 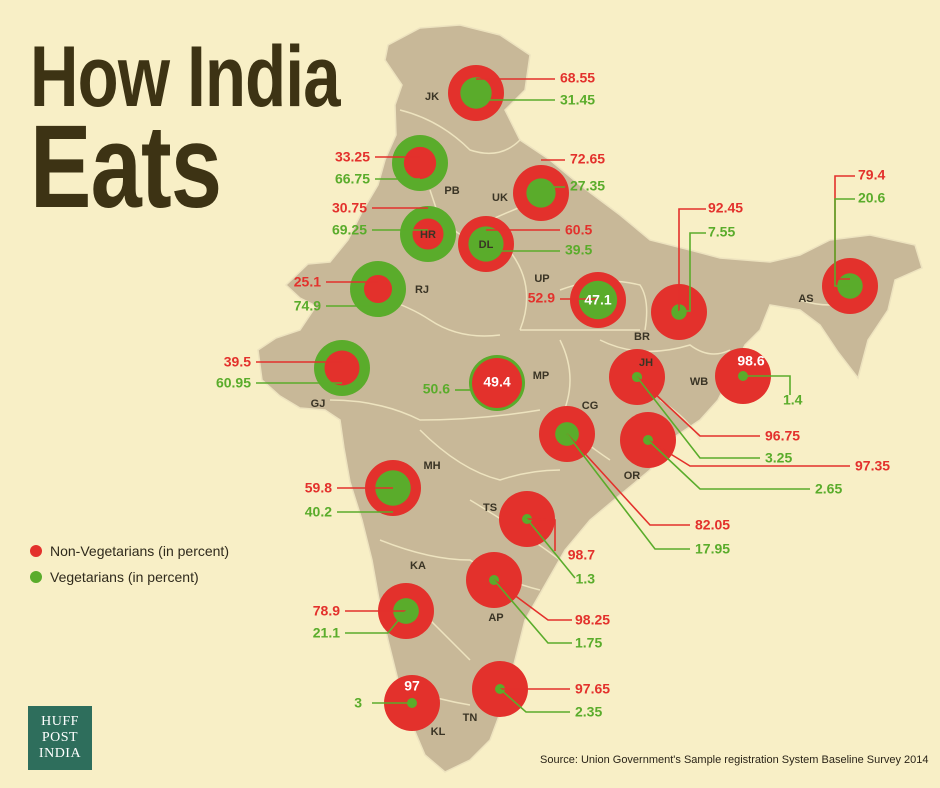 I want to click on value-veg-ts: 1.3, so click(x=586, y=579).